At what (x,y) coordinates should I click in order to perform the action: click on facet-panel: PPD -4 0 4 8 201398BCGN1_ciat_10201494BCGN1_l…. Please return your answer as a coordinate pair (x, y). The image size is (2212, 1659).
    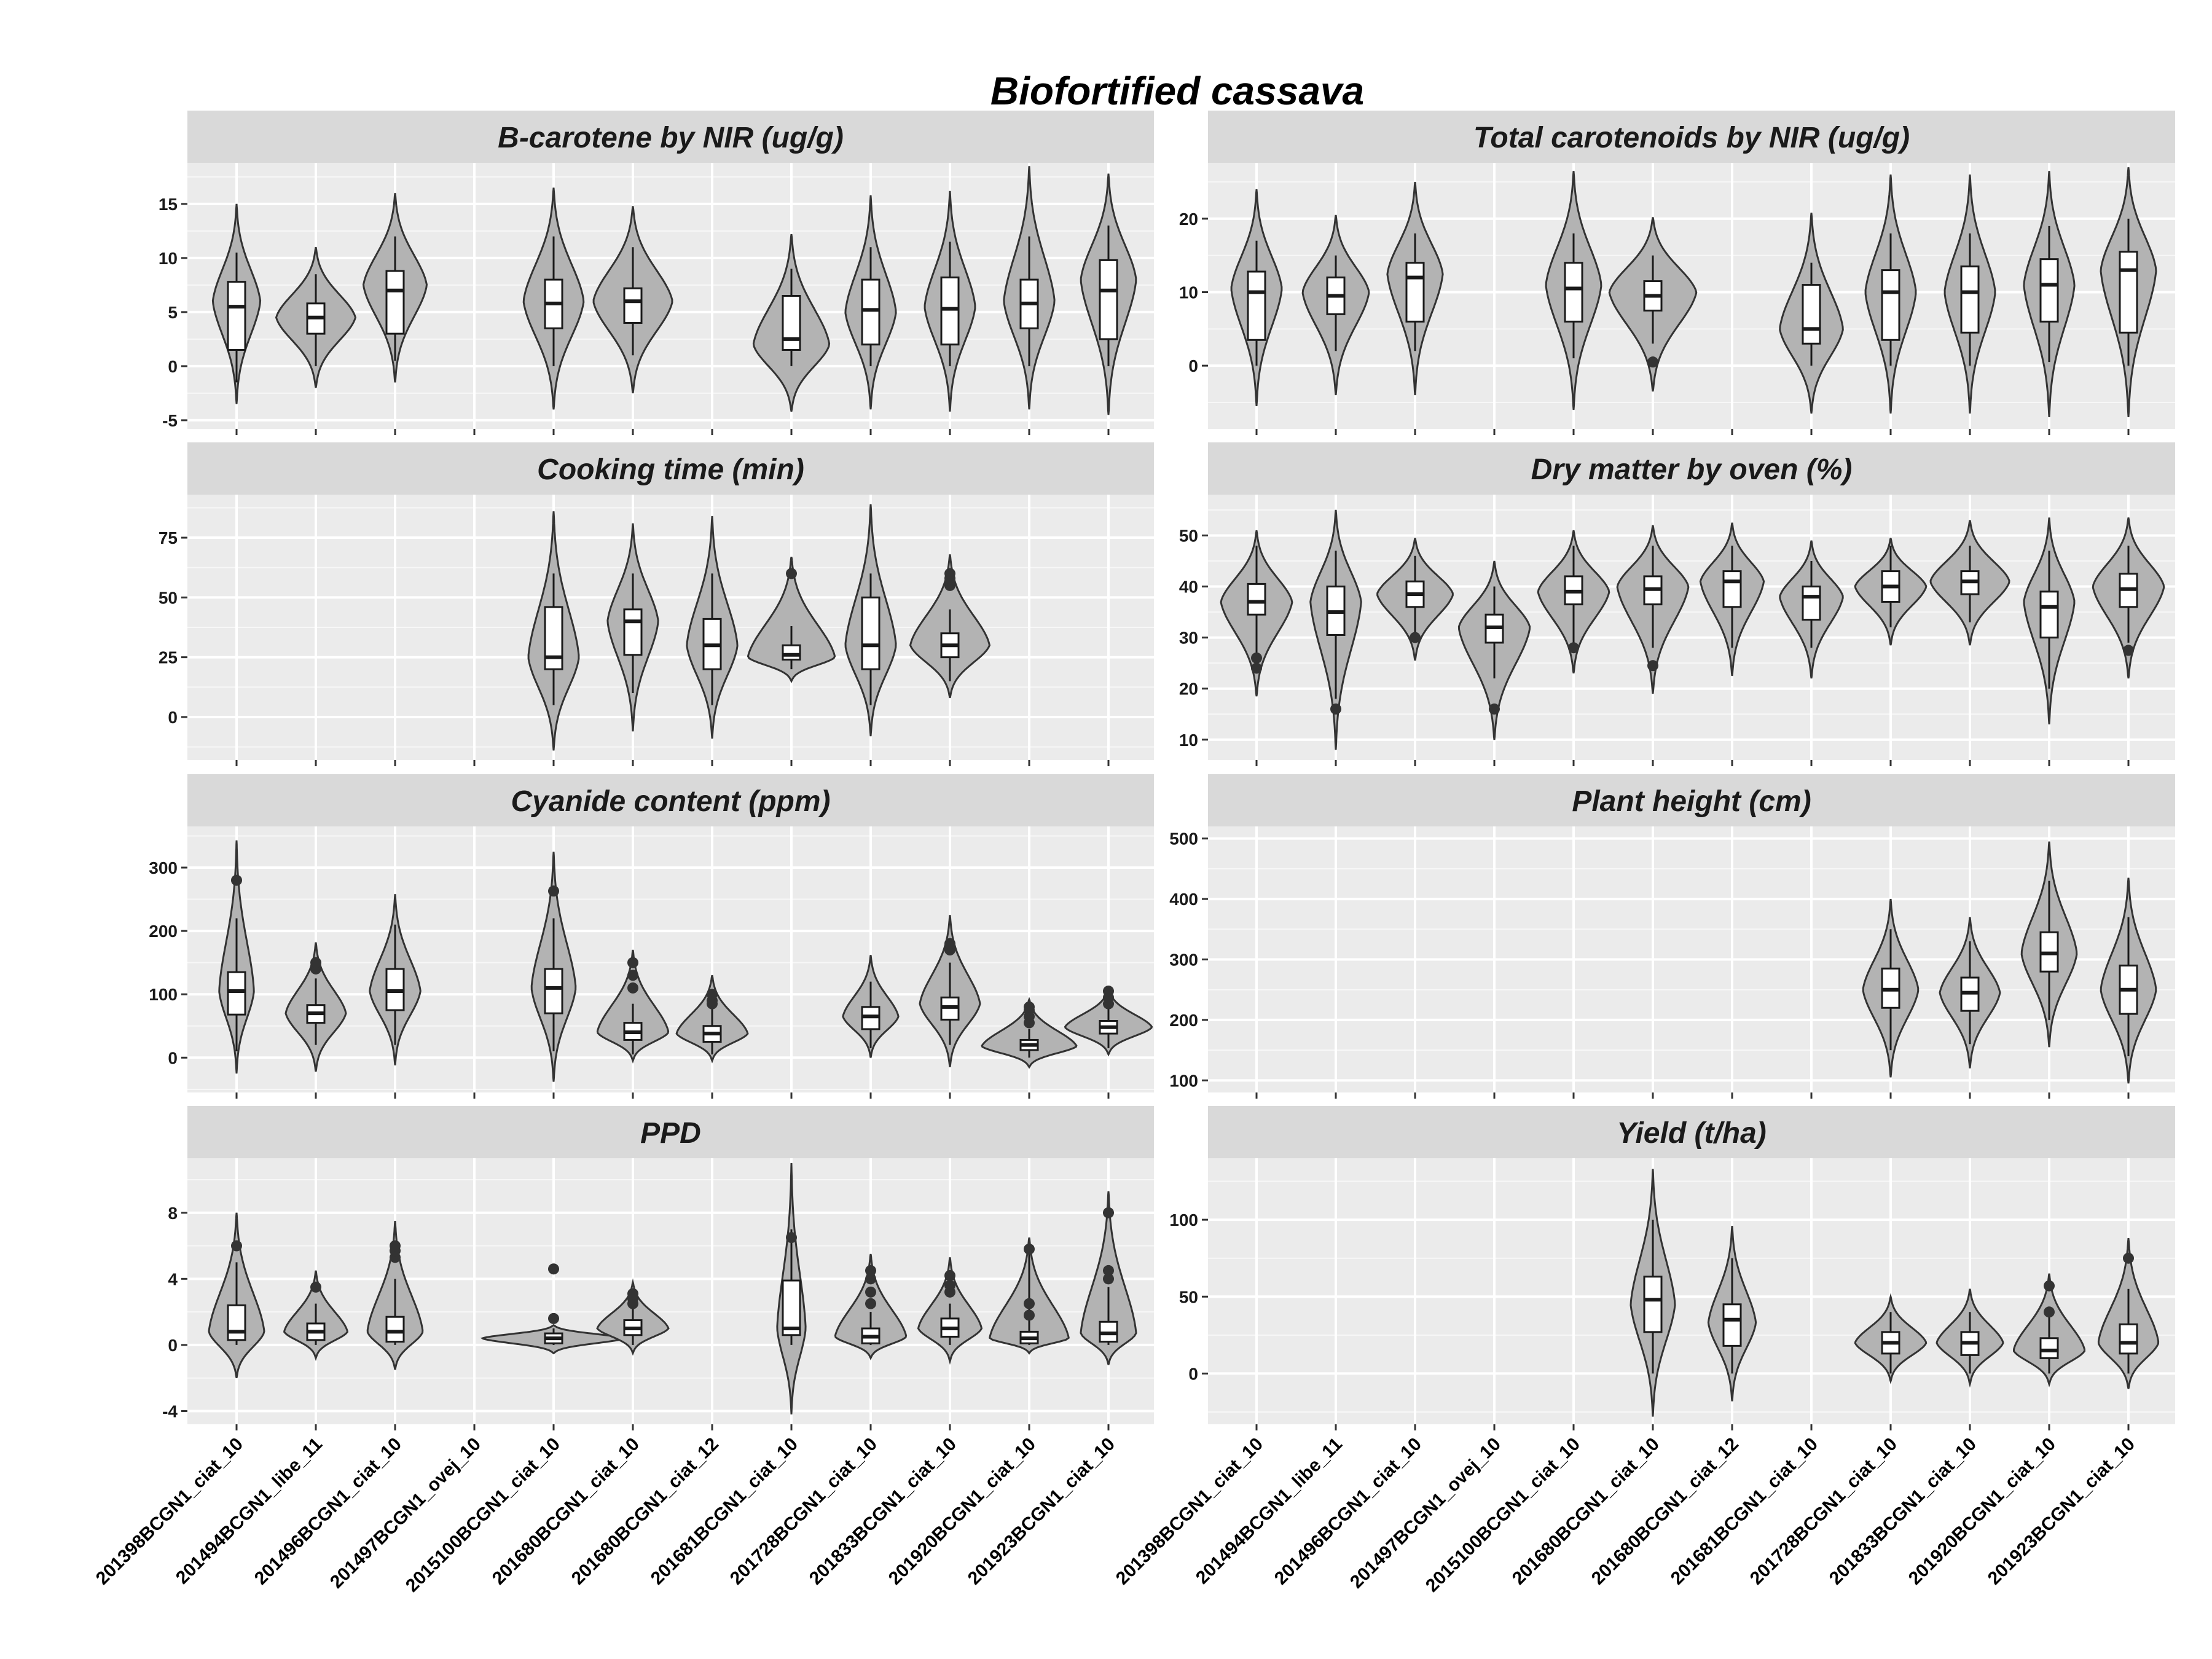
    Looking at the image, I should click on (623, 1351).